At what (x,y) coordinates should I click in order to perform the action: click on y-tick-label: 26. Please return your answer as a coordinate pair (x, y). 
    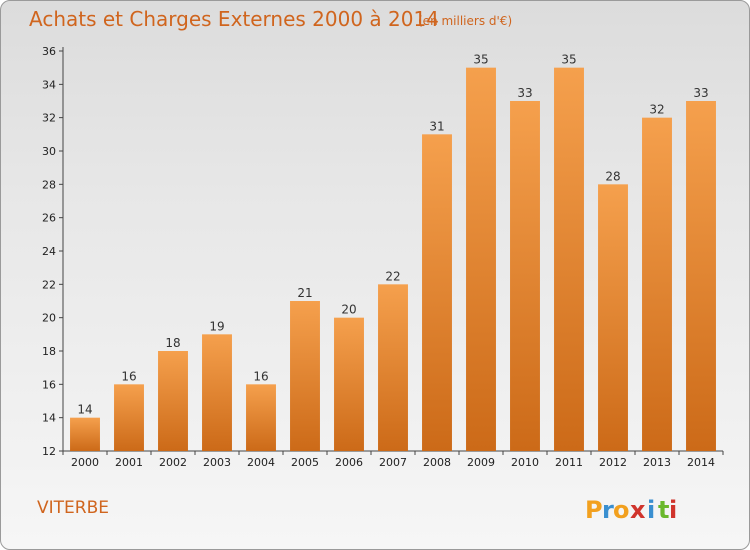
    Looking at the image, I should click on (49, 218).